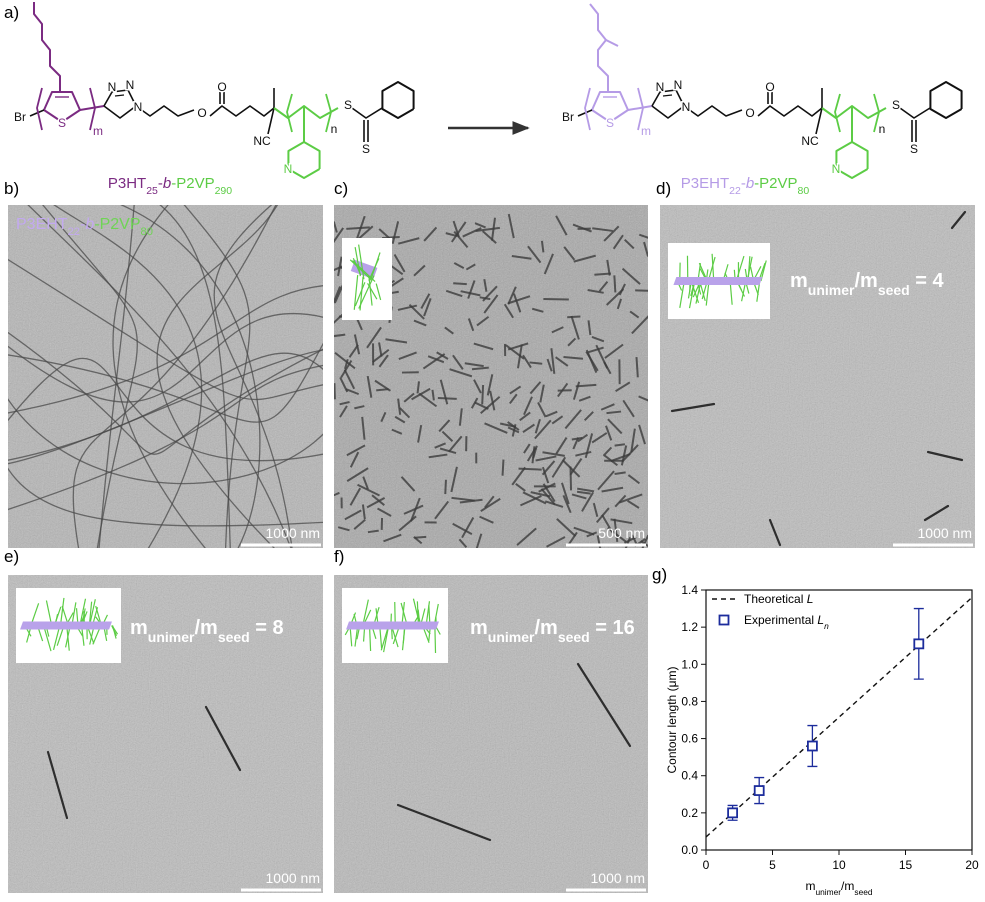 The image size is (985, 902). I want to click on inset-box, so click(367, 279).